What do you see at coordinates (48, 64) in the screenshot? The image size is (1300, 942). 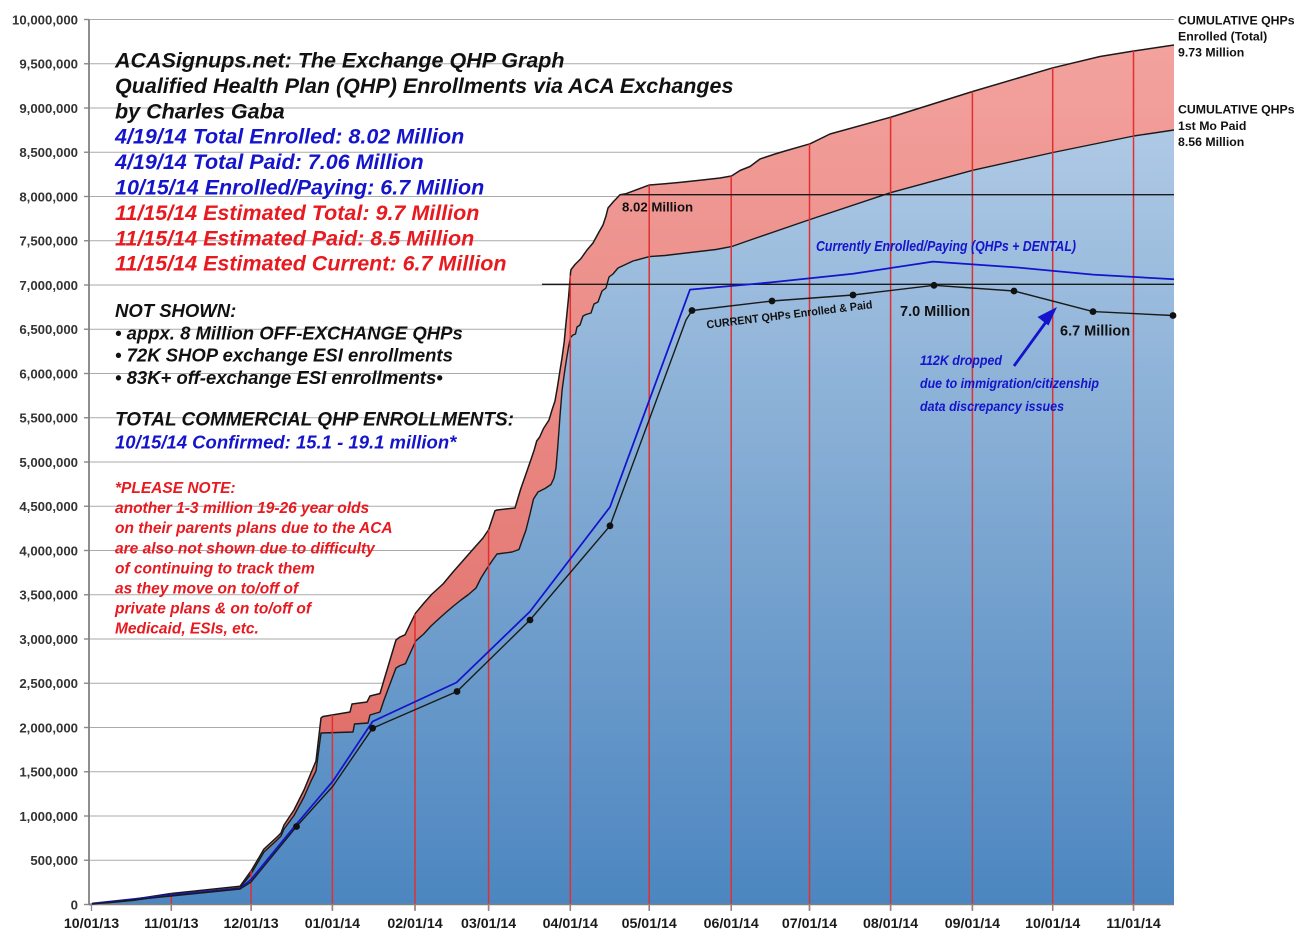 I see `svg-text: 9,500,000` at bounding box center [48, 64].